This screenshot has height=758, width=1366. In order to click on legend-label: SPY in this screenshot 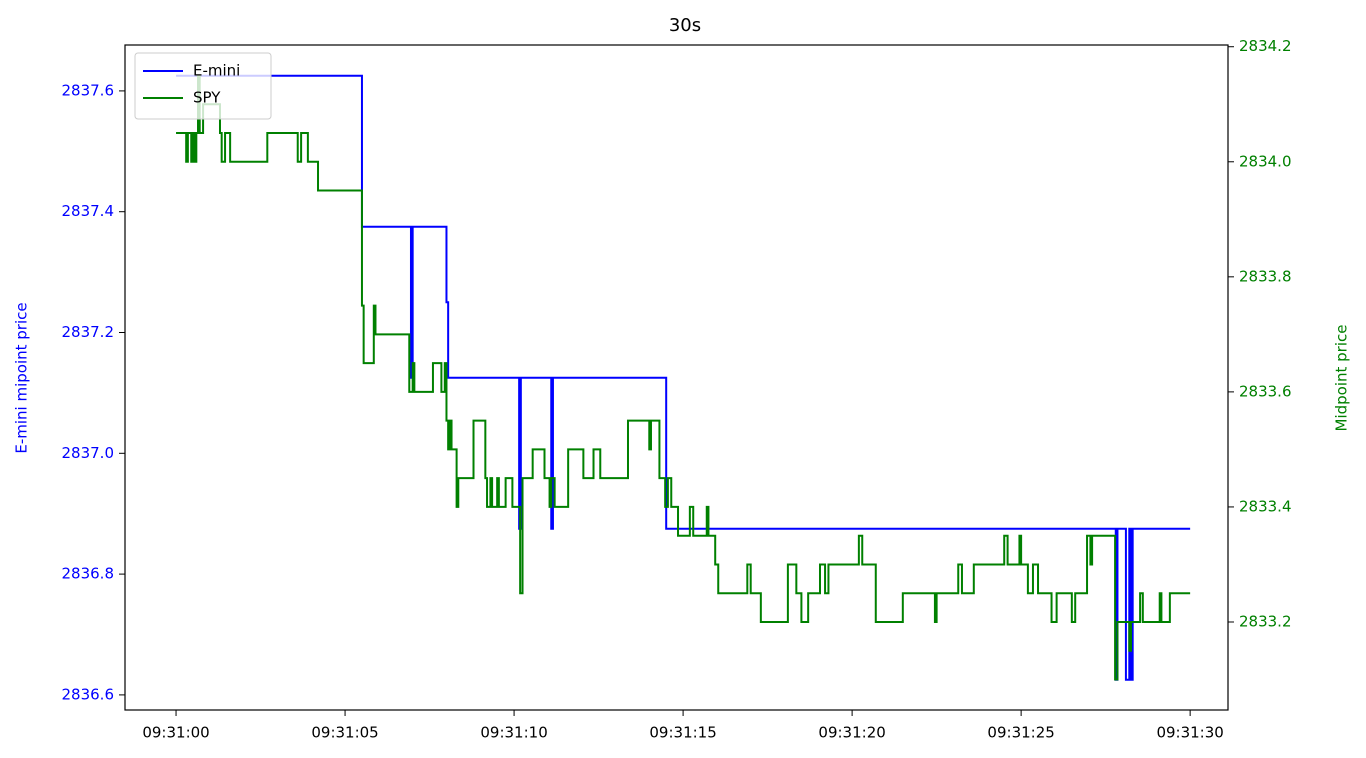, I will do `click(207, 98)`.